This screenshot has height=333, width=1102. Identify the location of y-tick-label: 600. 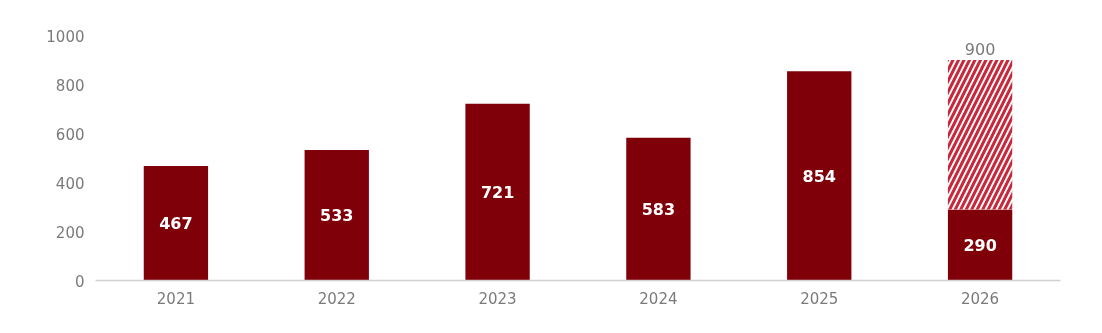
(70, 134).